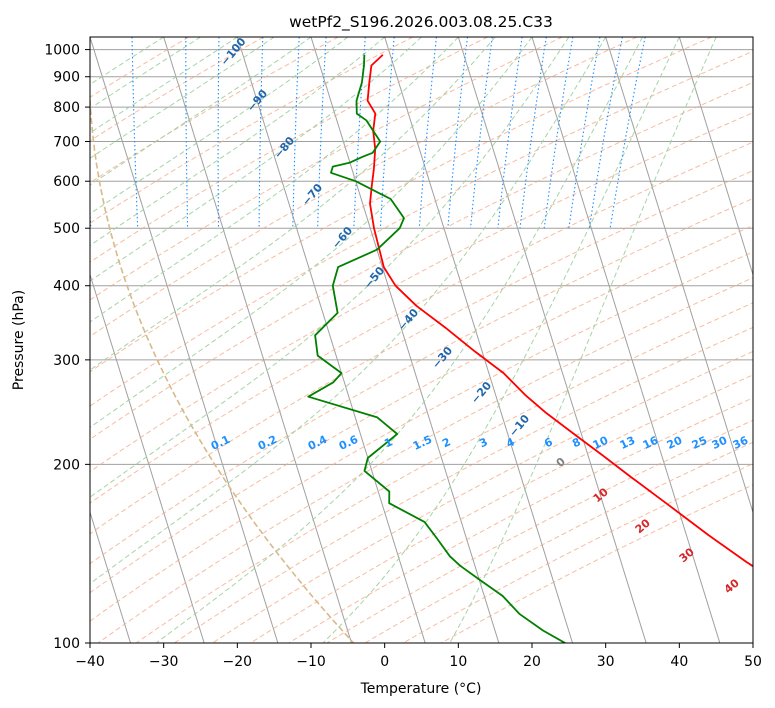 This screenshot has height=708, width=775. I want to click on x-tick-label: −10, so click(311, 662).